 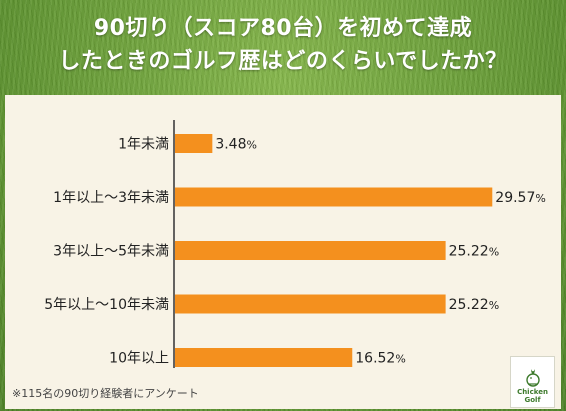 I want to click on value-label: 3.48%, so click(x=236, y=145).